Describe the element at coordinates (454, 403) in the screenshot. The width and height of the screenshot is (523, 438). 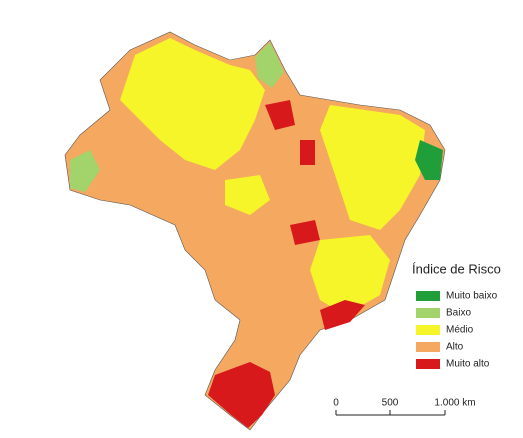
I see `scale-label: 1.000 km` at that location.